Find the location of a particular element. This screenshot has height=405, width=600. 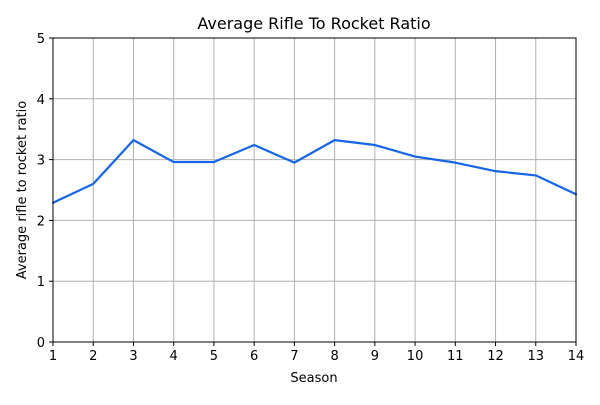

x-tick-label: 7 is located at coordinates (294, 356).